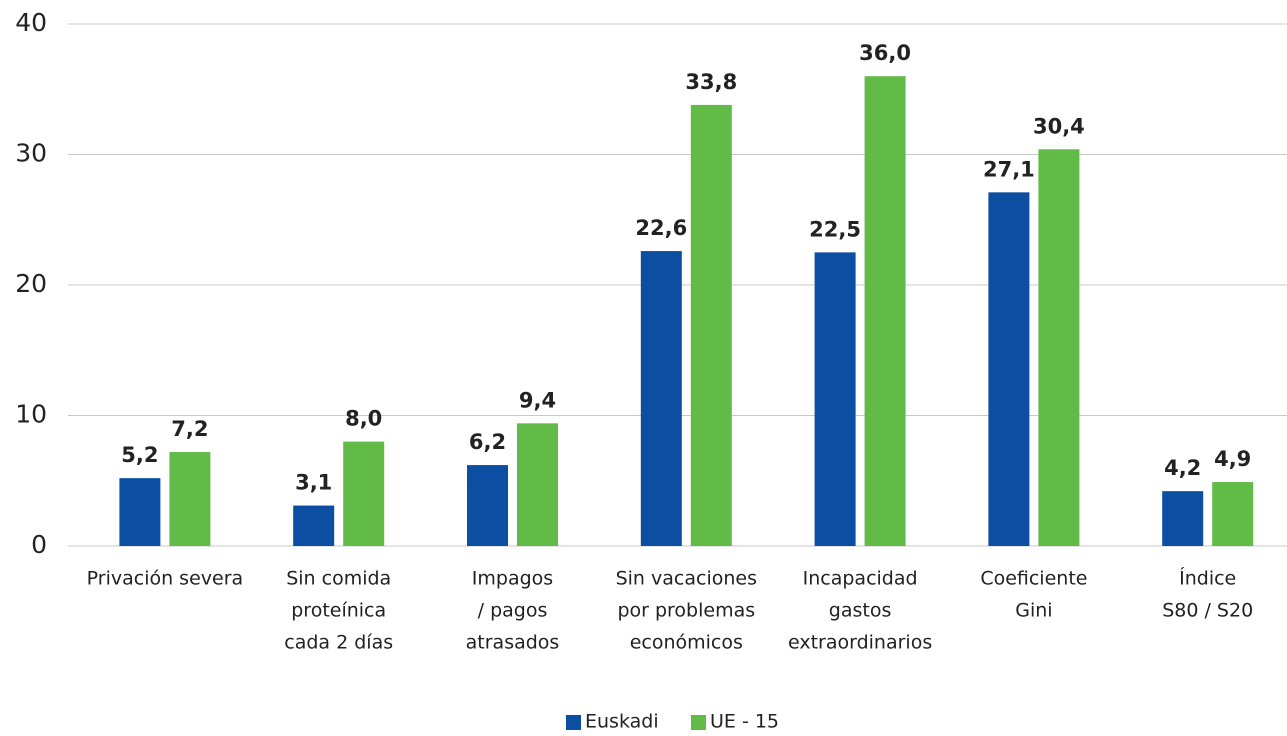 The height and width of the screenshot is (736, 1287). What do you see at coordinates (31, 153) in the screenshot?
I see `y-tick-label: 30` at bounding box center [31, 153].